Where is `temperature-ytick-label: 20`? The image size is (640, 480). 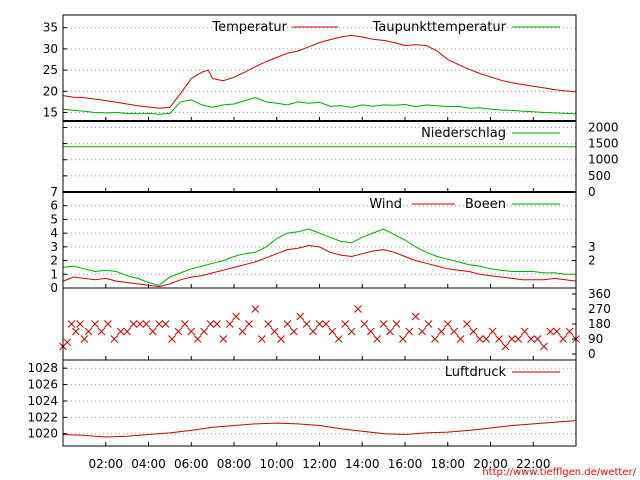 temperature-ytick-label: 20 is located at coordinates (50, 91).